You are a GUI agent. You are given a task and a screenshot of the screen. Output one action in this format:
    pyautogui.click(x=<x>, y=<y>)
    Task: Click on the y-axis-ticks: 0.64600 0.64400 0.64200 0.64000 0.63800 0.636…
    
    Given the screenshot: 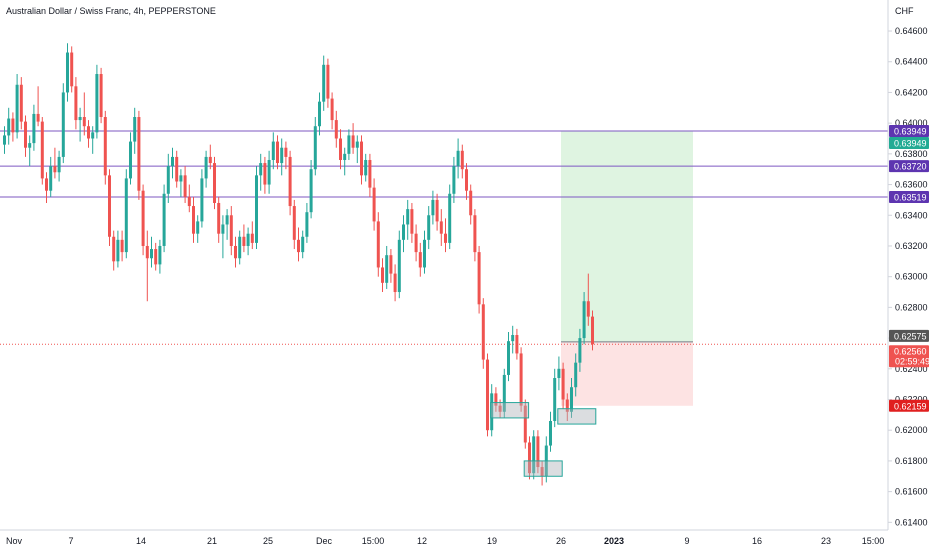 What is the action you would take?
    pyautogui.click(x=908, y=276)
    